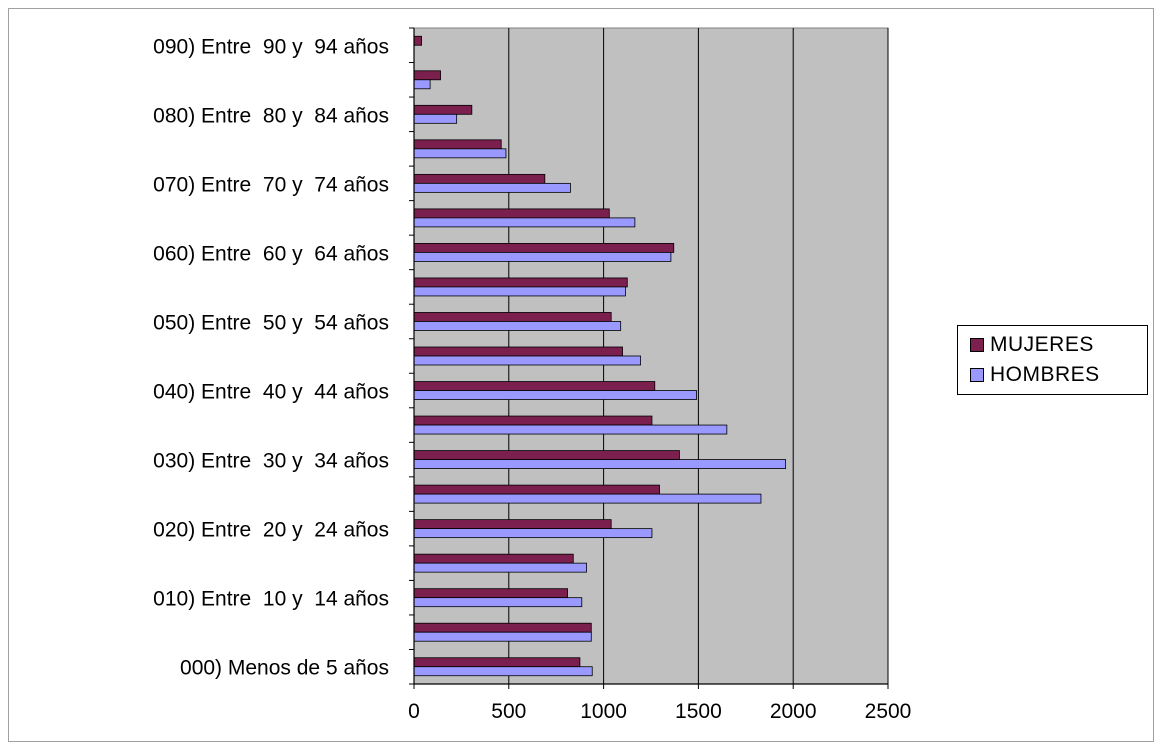 The width and height of the screenshot is (1158, 746). Describe the element at coordinates (271, 461) in the screenshot. I see `category-label: 030) Entre 30 y 34 años` at that location.